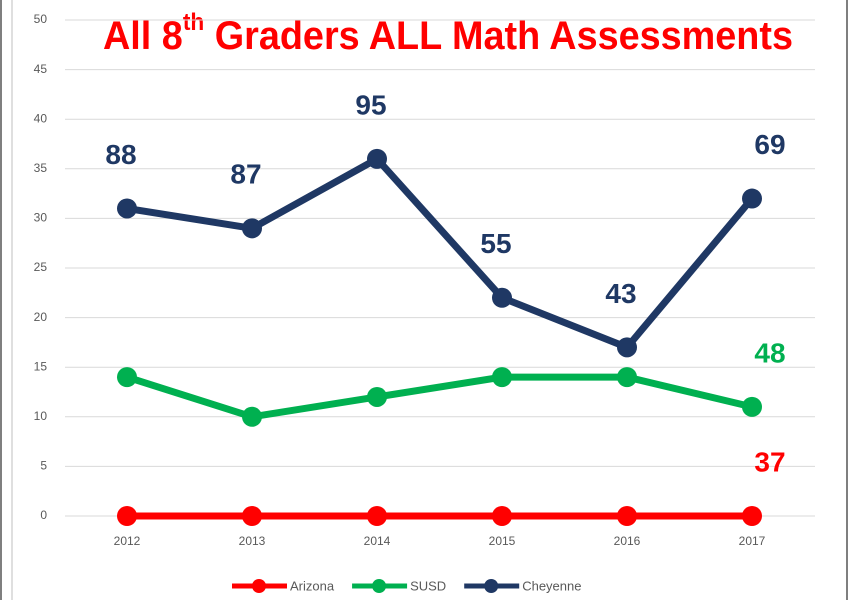 This screenshot has width=849, height=600. What do you see at coordinates (43, 515) in the screenshot?
I see `y-tick-label: 0` at bounding box center [43, 515].